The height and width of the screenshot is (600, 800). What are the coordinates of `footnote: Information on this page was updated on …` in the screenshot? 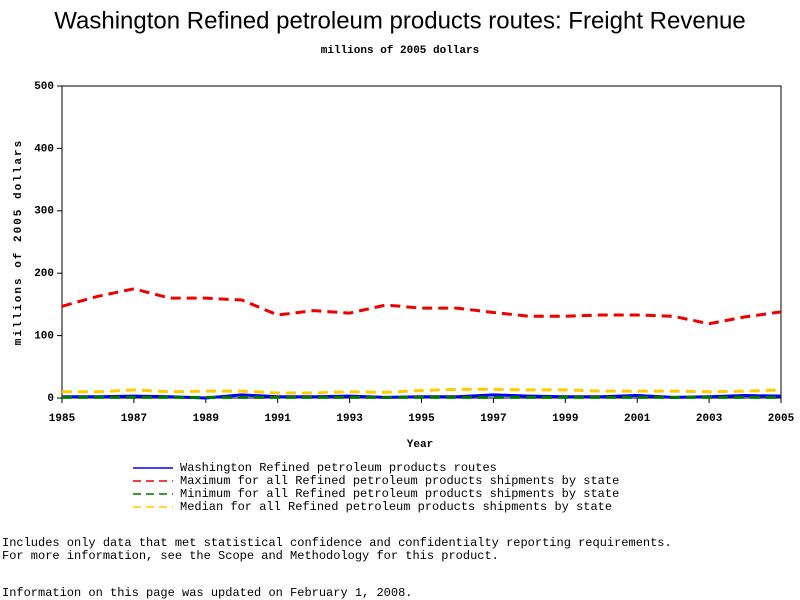 It's located at (207, 593).